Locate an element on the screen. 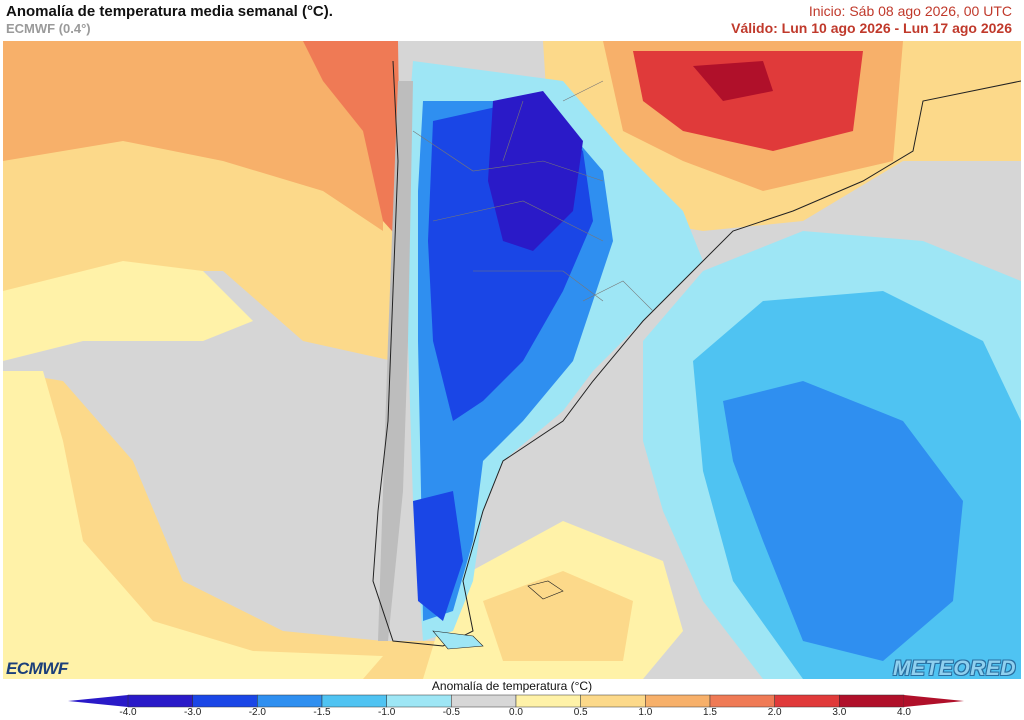  colorbar-arrow-high is located at coordinates (934, 701).